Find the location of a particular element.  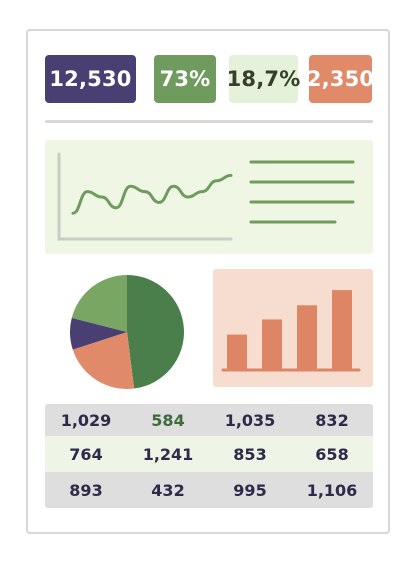

table-cell: 893 is located at coordinates (86, 490).